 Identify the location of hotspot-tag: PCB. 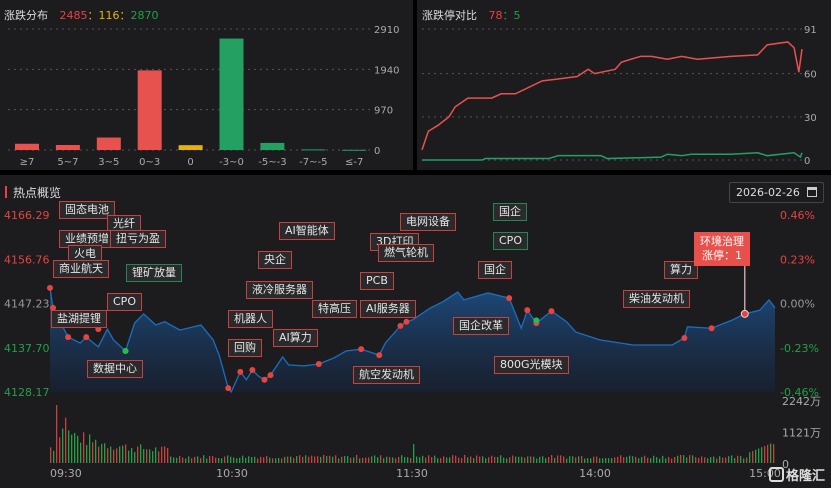
(377, 281).